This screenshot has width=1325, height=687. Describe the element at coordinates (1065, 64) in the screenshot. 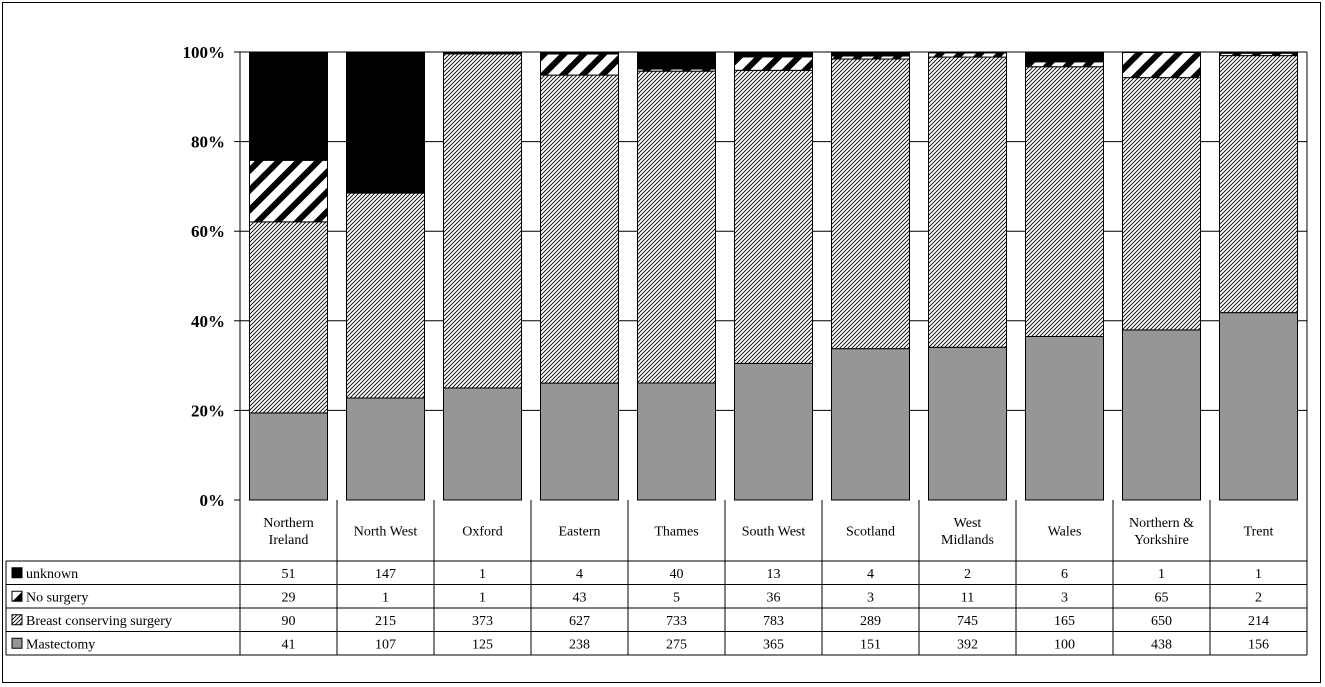

I see `bar-segment-no-surgery-wales` at that location.